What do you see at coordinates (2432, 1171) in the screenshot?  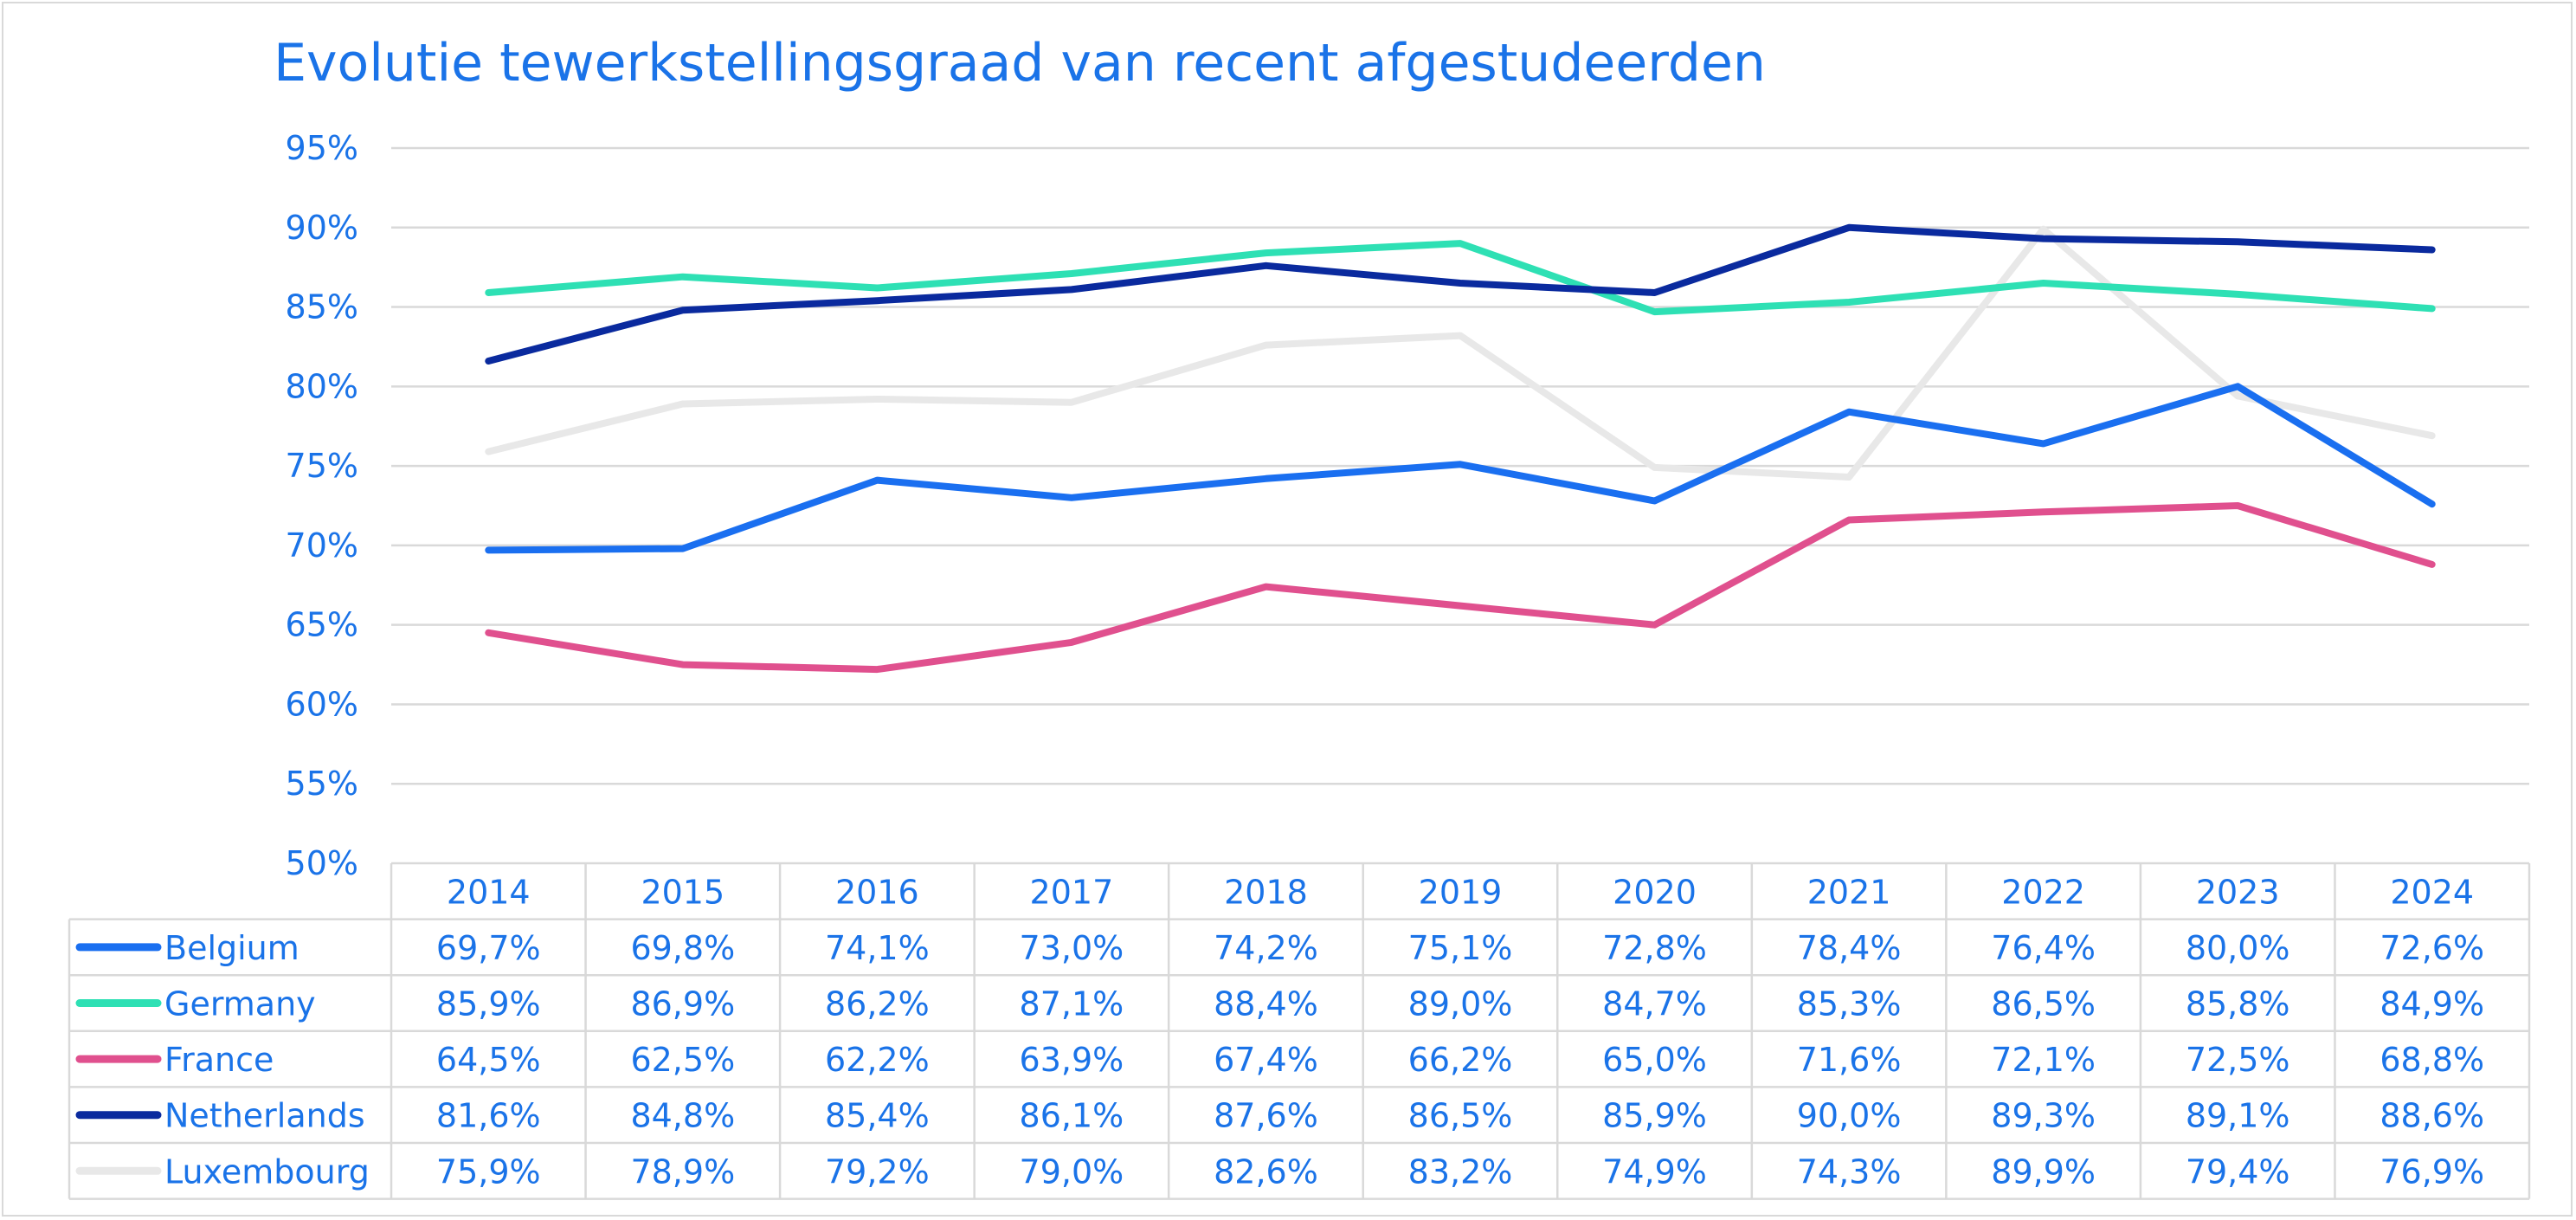 I see `data-label: 76,9%` at bounding box center [2432, 1171].